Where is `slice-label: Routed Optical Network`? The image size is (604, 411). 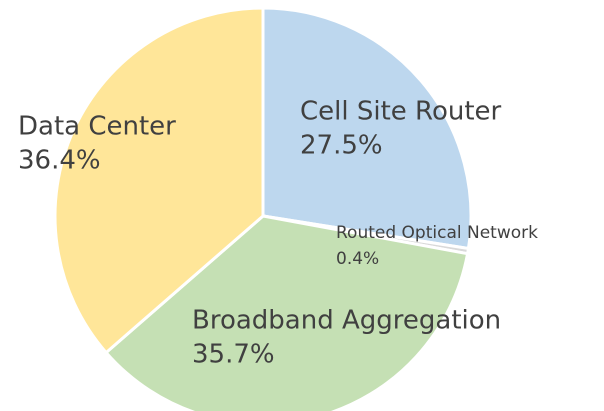
slice-label: Routed Optical Network is located at coordinates (437, 233).